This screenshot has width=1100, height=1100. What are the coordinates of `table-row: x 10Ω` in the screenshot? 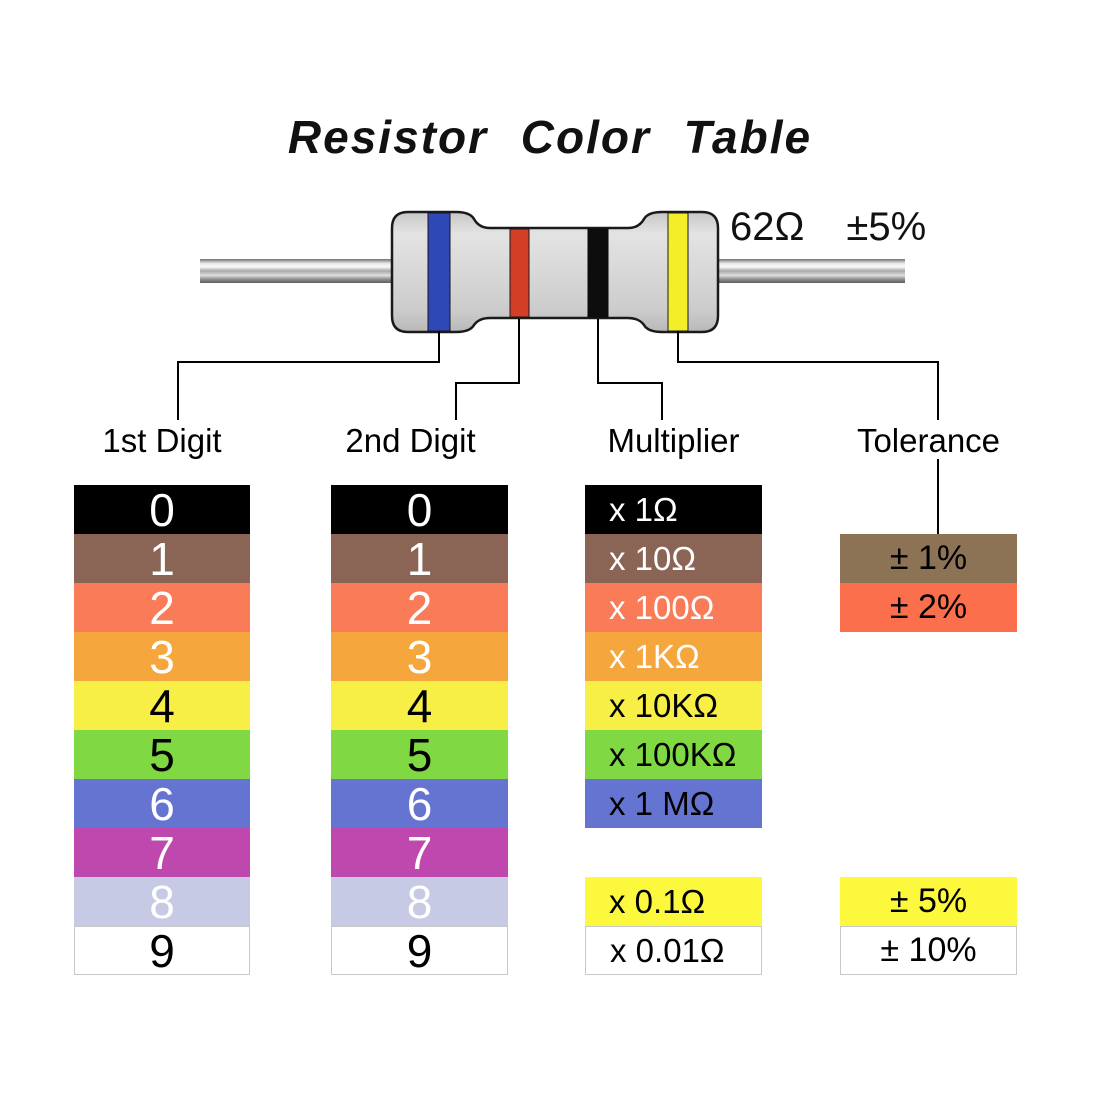 It's located at (673, 558).